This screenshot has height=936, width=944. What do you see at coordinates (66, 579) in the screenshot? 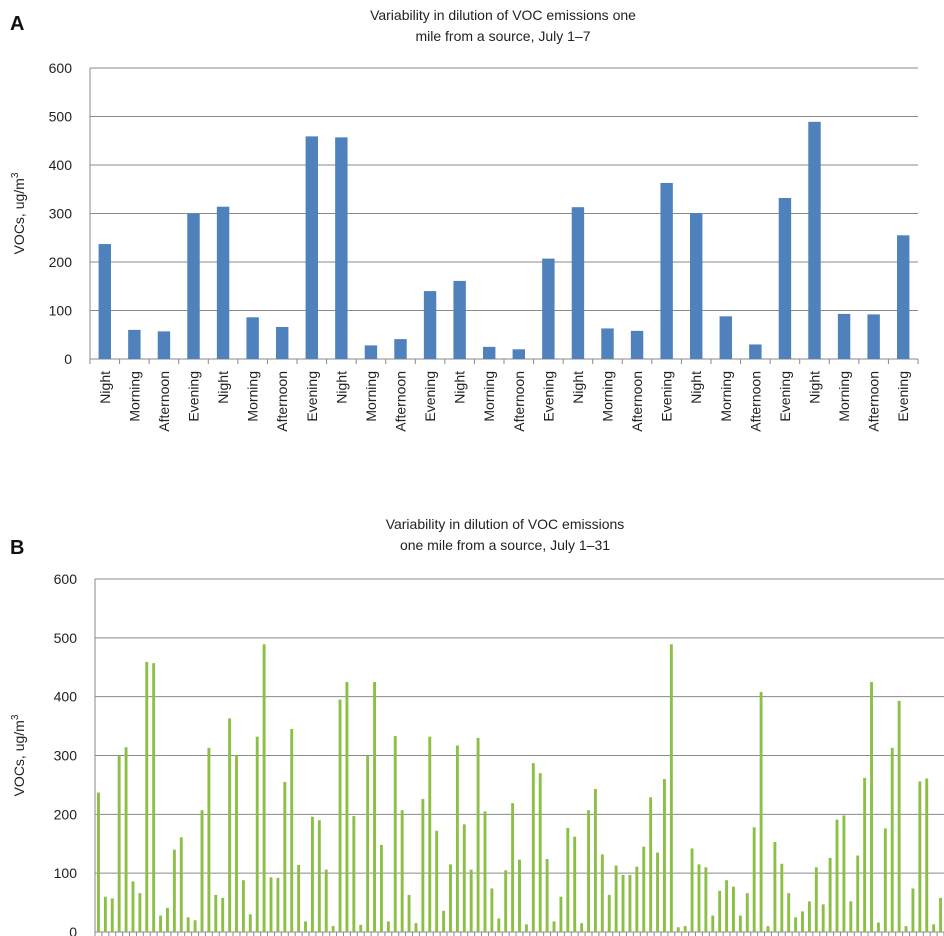
I see `chart2-ytick-label-600: 600` at bounding box center [66, 579].